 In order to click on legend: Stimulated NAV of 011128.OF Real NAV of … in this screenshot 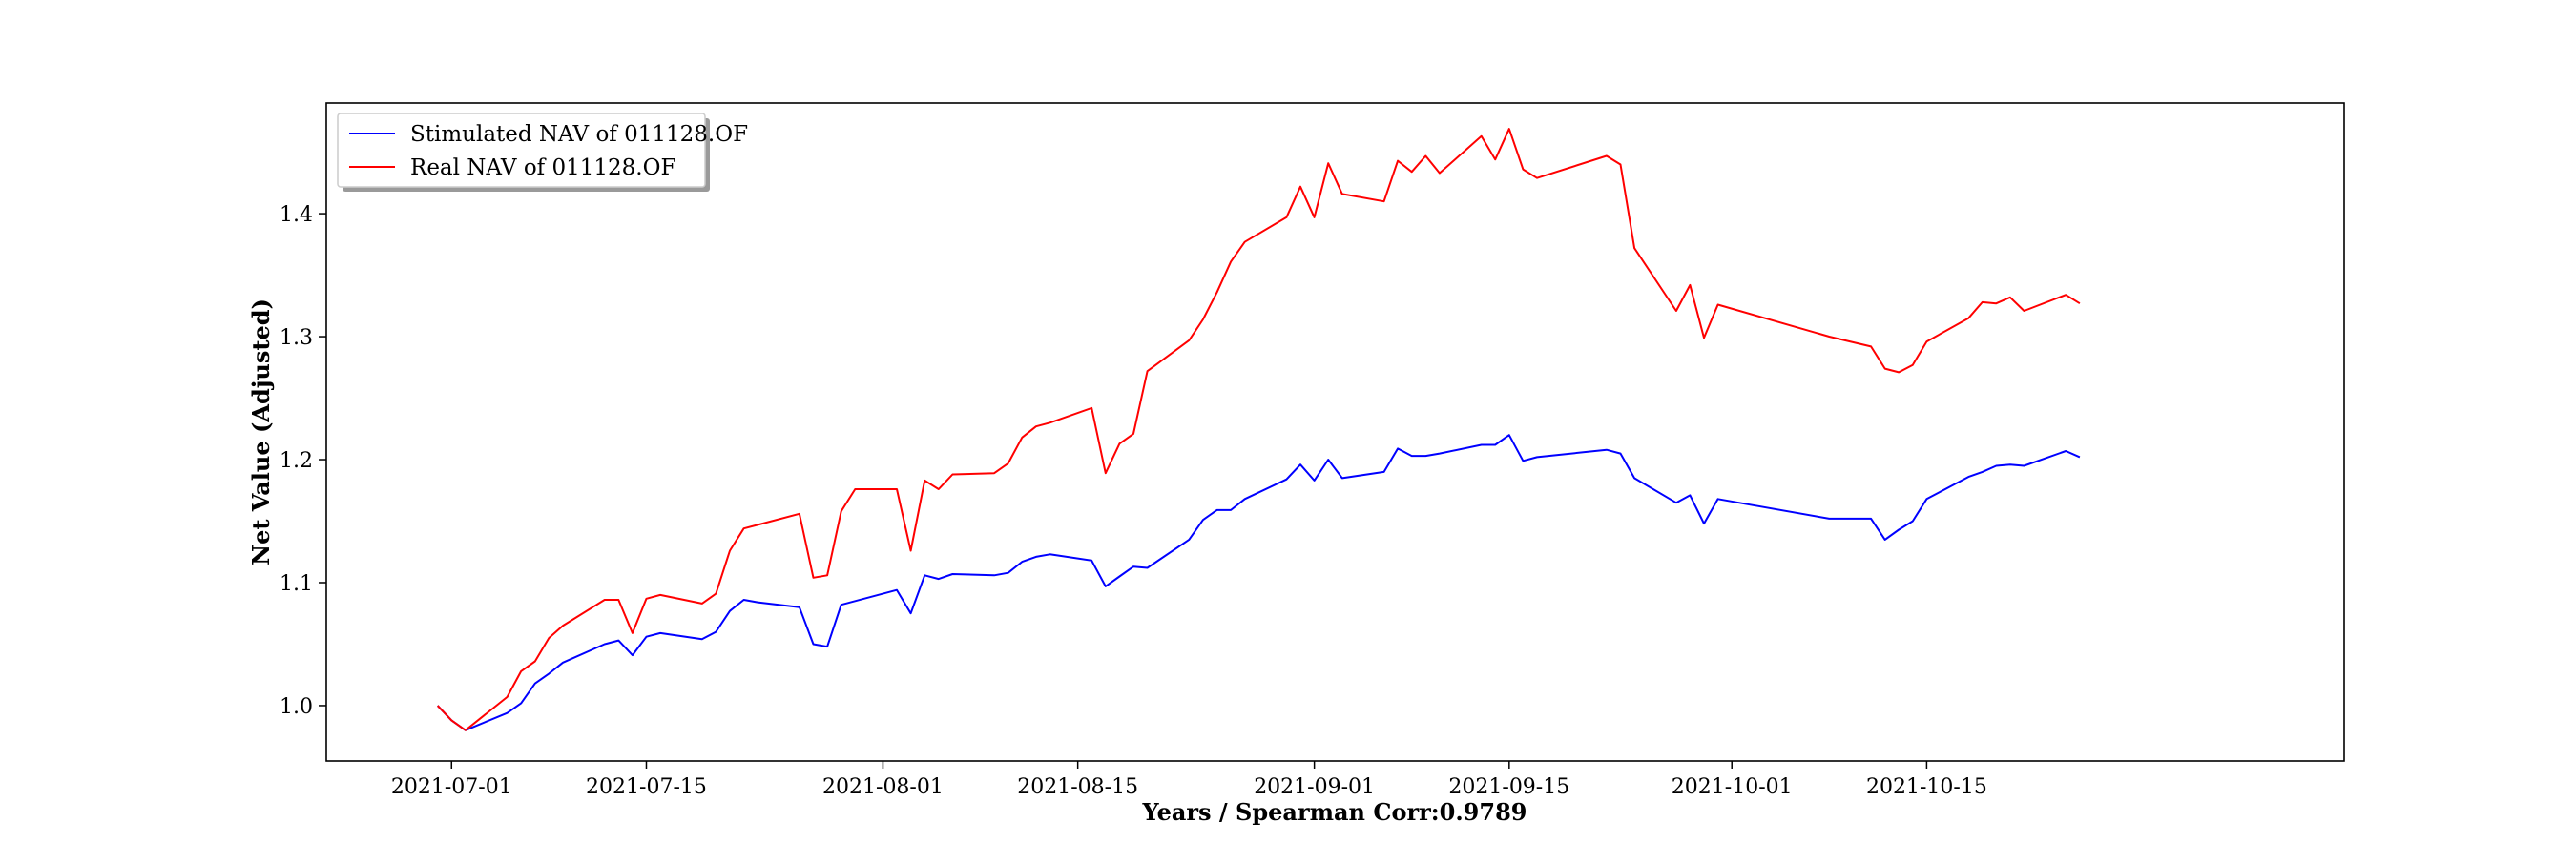, I will do `click(542, 152)`.